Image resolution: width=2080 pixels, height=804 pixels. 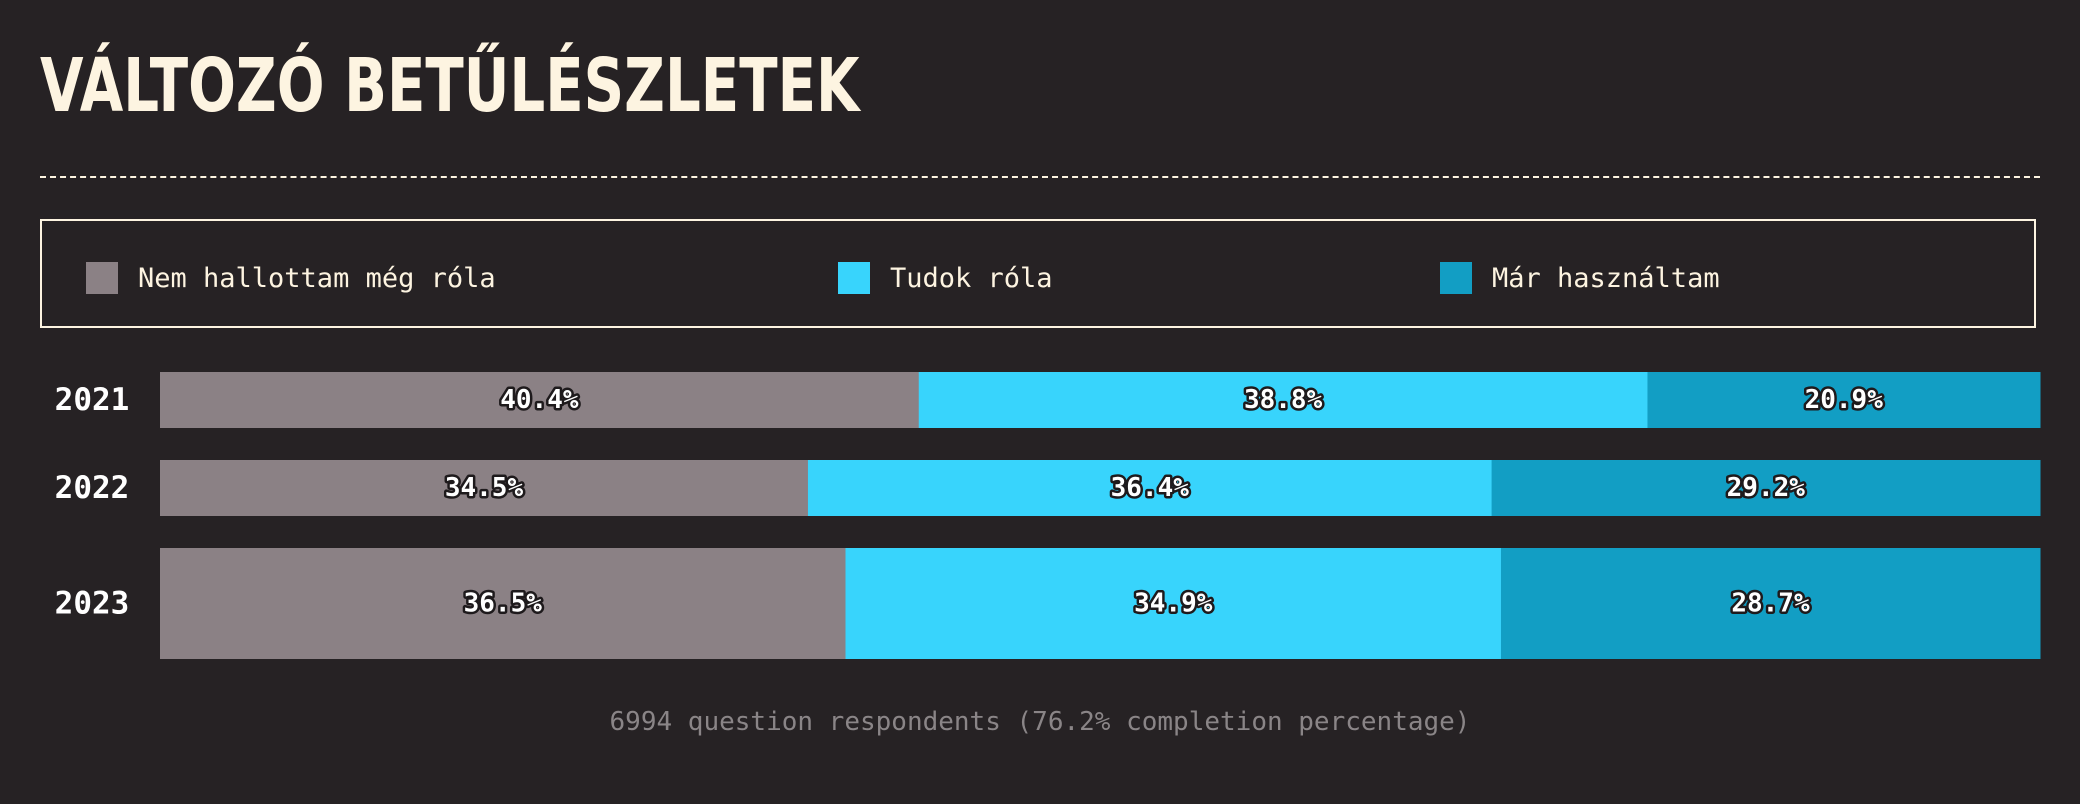 What do you see at coordinates (317, 278) in the screenshot?
I see `legend-label-nem-hallottam: Nem hallottam még róla` at bounding box center [317, 278].